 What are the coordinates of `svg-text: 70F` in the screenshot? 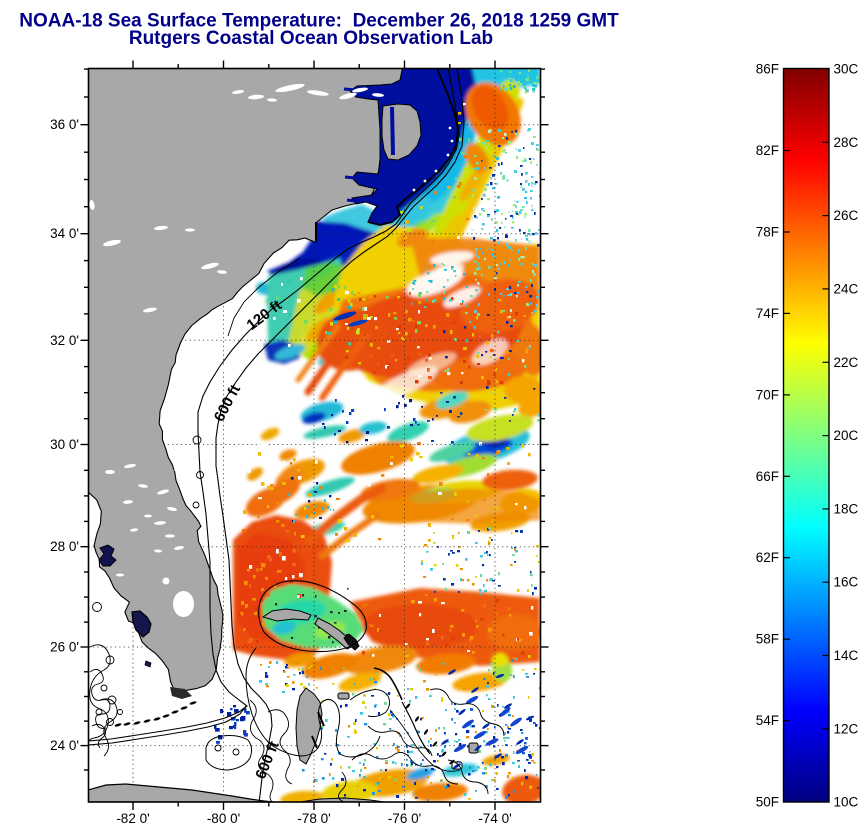 It's located at (767, 394).